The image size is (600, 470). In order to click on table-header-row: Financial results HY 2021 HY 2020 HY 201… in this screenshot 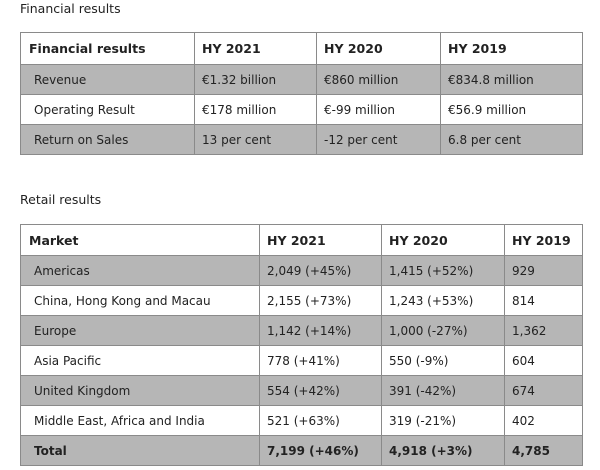, I will do `click(301, 48)`.